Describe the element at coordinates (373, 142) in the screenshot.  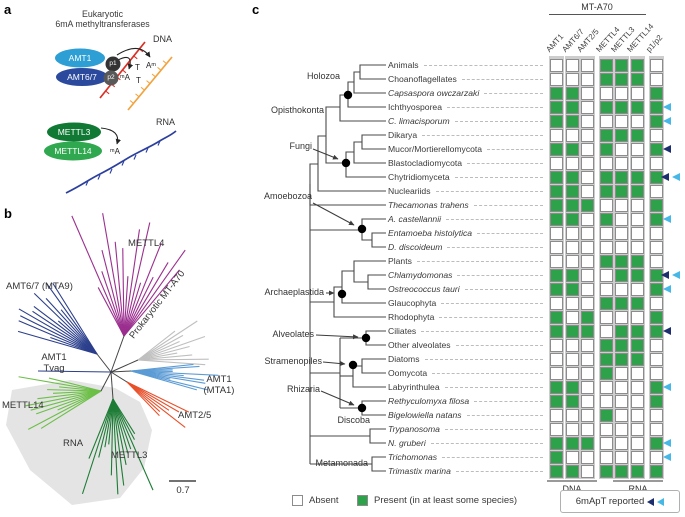
I see `tree-branch` at that location.